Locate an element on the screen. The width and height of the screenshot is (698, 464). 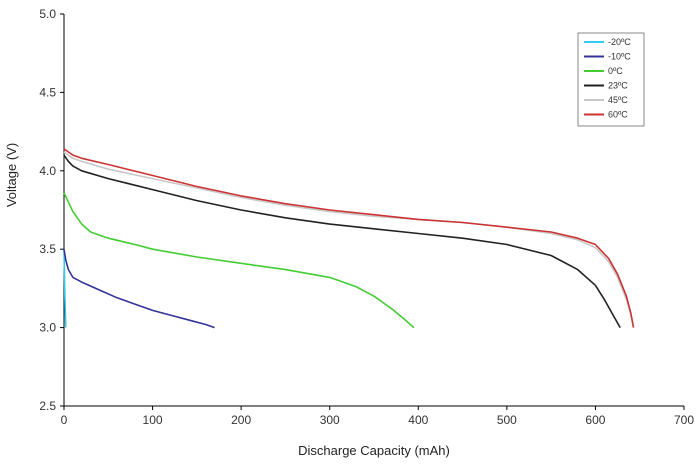
legend-label-2: 0ºC is located at coordinates (615, 71).